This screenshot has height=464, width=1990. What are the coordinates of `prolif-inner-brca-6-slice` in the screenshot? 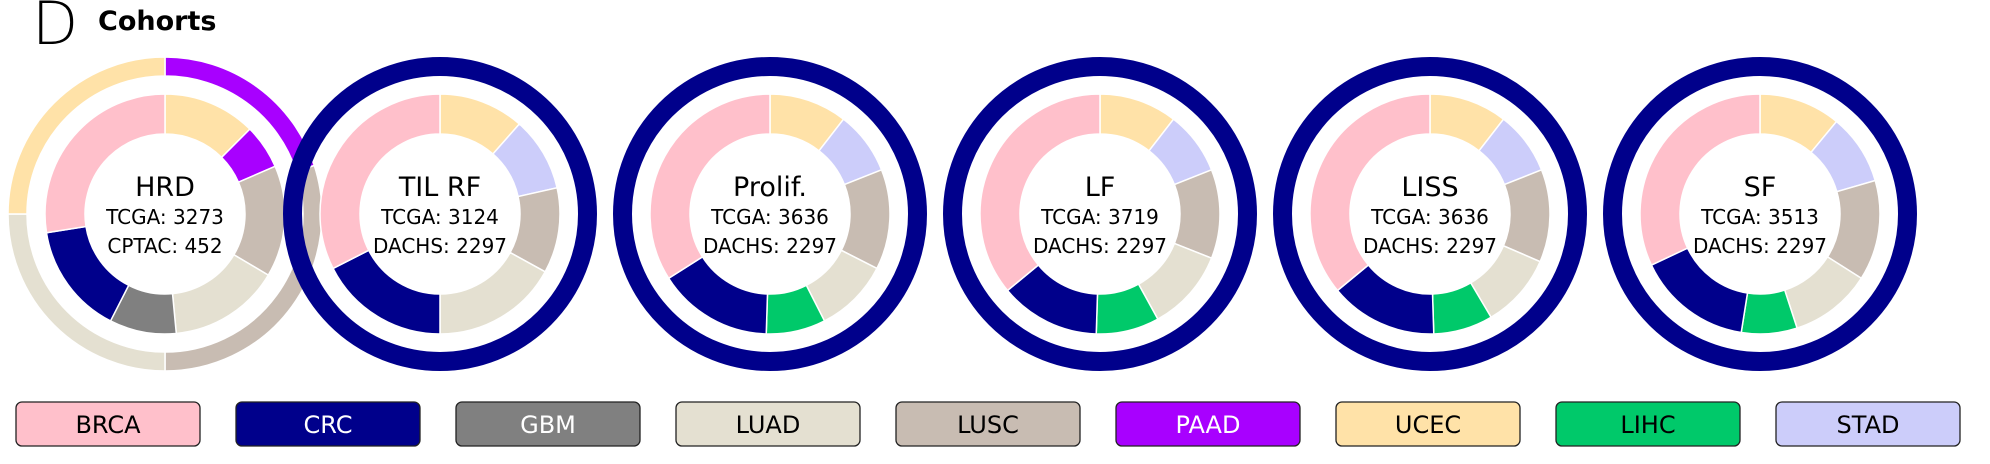 It's located at (710, 186).